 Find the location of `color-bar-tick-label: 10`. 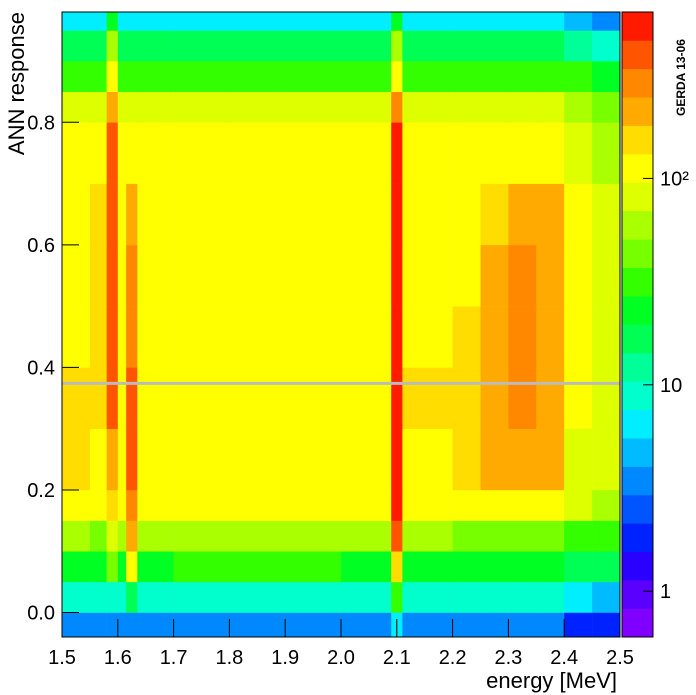

color-bar-tick-label: 10 is located at coordinates (671, 386).